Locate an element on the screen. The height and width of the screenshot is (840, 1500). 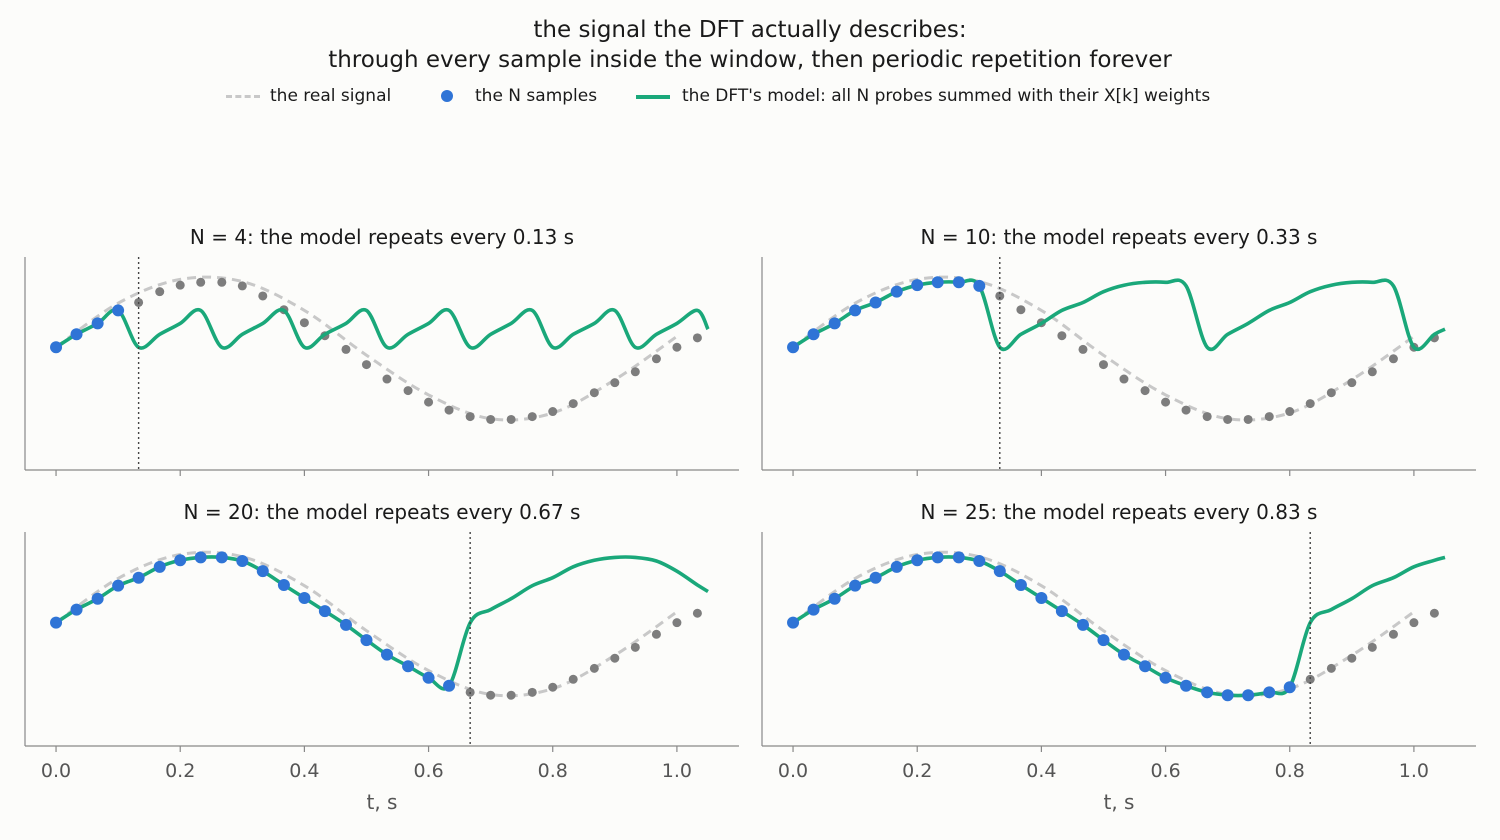
panel-1-model-line is located at coordinates (382, 328).